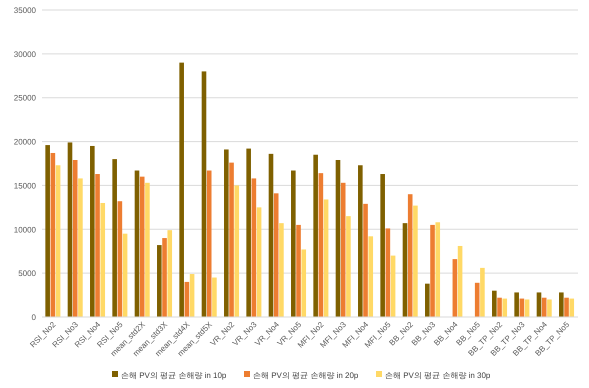 The height and width of the screenshot is (388, 589). I want to click on y-tick-label: 15000, so click(25, 185).